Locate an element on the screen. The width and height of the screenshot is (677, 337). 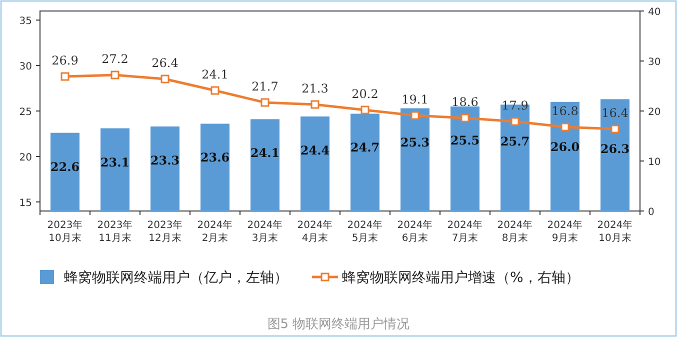
data-label: 18.6 is located at coordinates (465, 102).